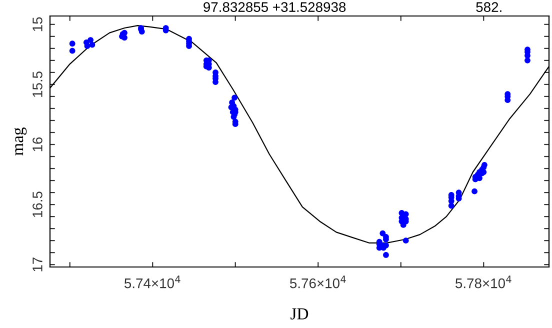 The width and height of the screenshot is (552, 328). What do you see at coordinates (37, 84) in the screenshot?
I see `y-tick-label: 15.5` at bounding box center [37, 84].